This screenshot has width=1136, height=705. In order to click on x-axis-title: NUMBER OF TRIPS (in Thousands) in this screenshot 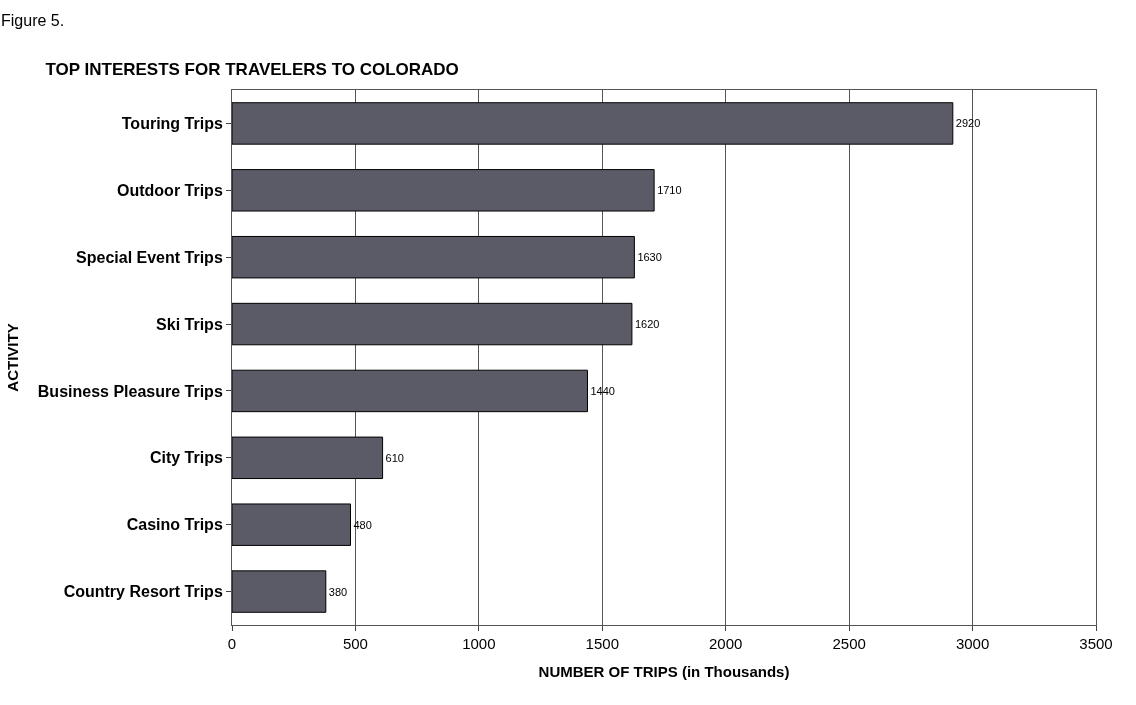, I will do `click(664, 671)`.